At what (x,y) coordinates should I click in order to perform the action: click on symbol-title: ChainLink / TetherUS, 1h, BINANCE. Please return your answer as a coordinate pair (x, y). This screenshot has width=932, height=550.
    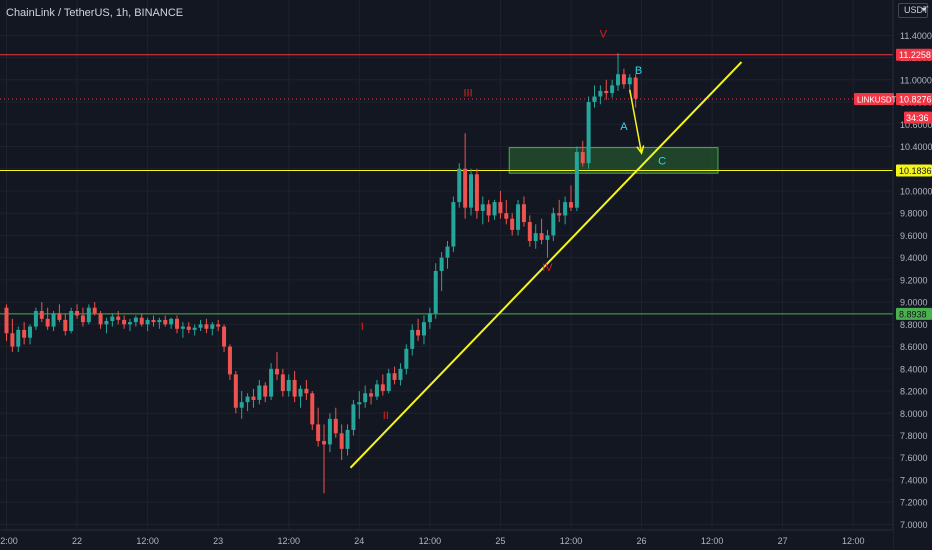
    Looking at the image, I should click on (95, 13).